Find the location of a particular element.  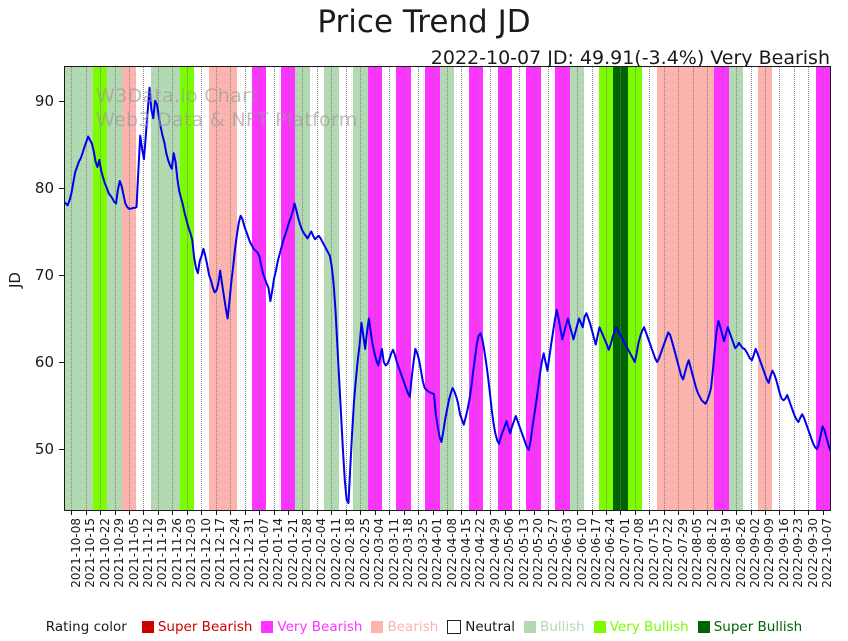

x-axis-tick-label: 2022-09-09 is located at coordinates (769, 553).